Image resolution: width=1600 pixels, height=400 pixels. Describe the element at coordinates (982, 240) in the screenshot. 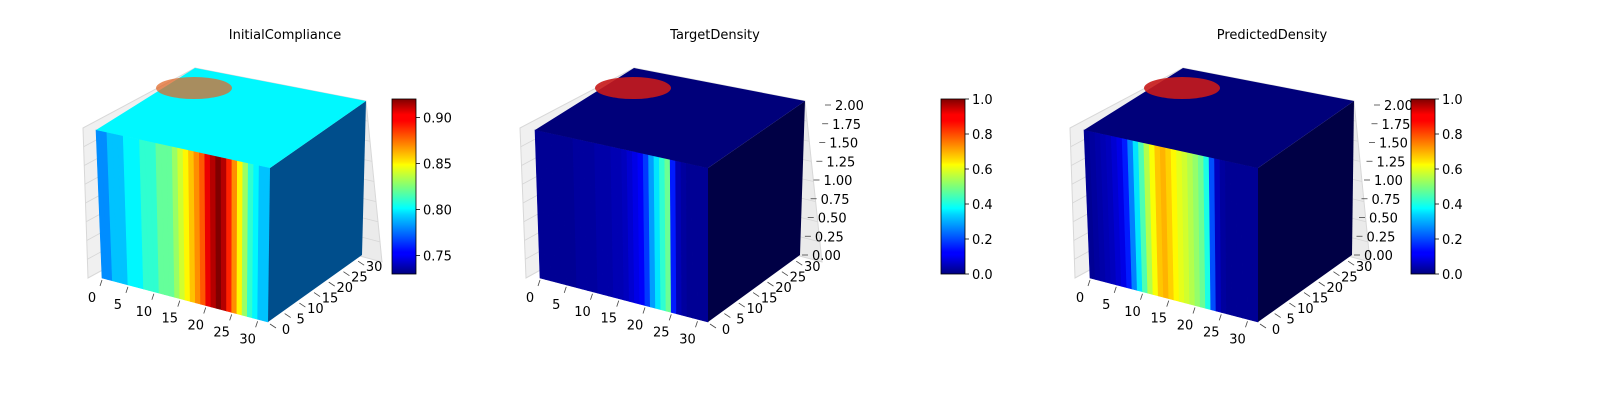

I see `colorbar-tick-label: 0.2` at that location.